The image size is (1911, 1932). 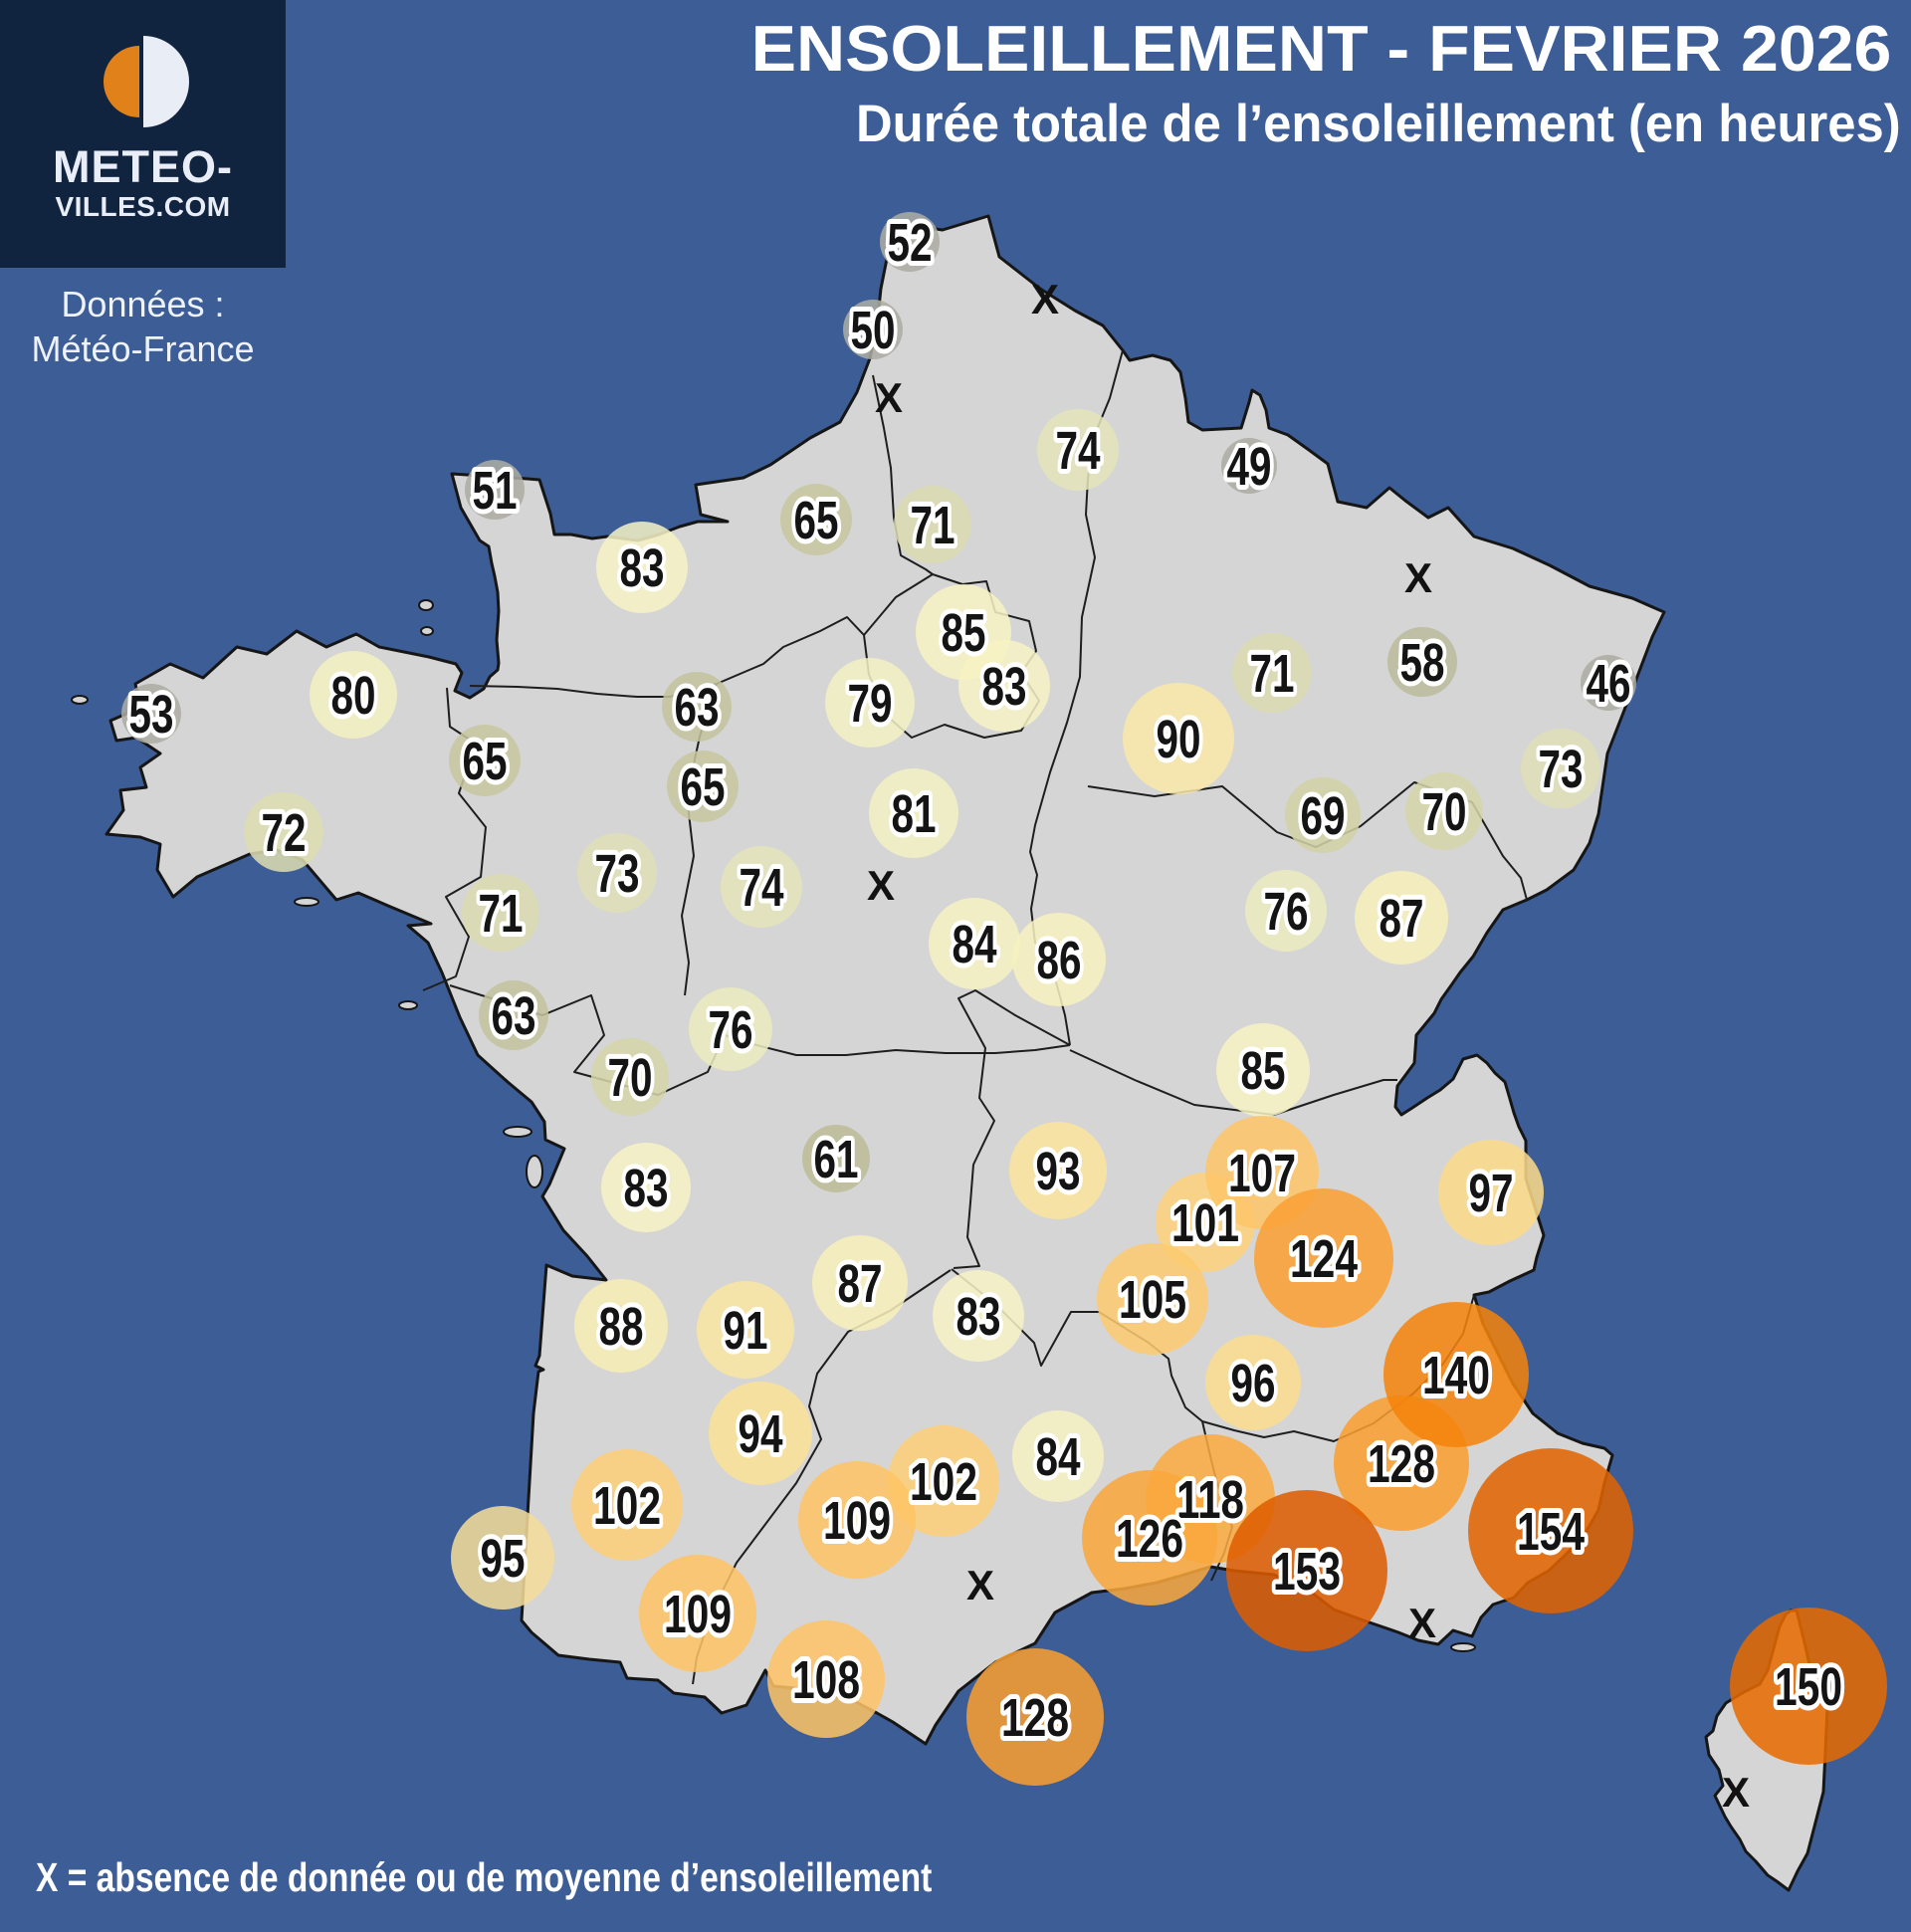 What do you see at coordinates (836, 1159) in the screenshot?
I see `svg-text: 61` at bounding box center [836, 1159].